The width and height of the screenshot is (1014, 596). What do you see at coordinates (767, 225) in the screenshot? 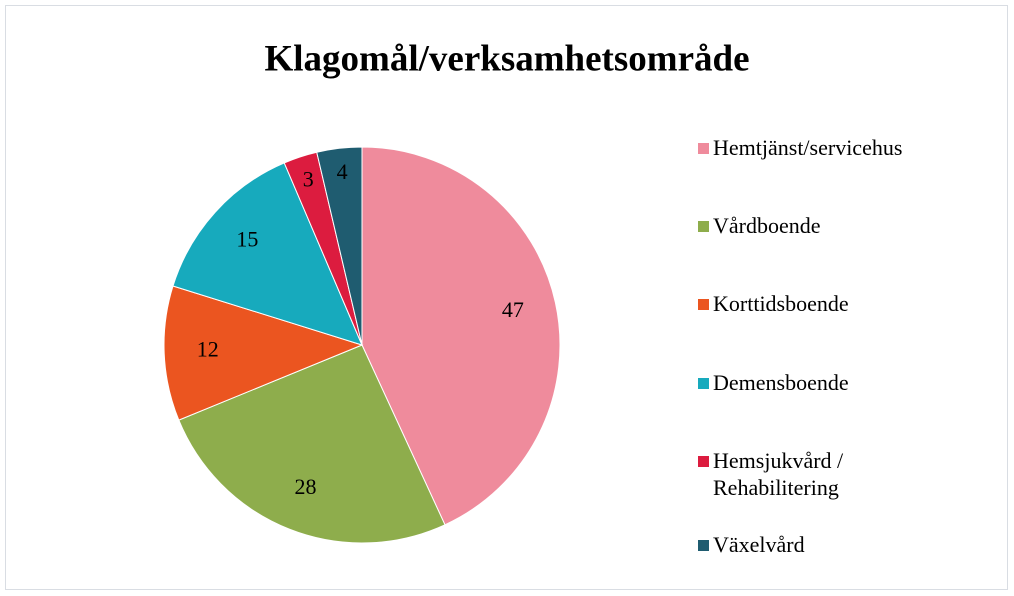
I see `legend-label: Vårdboende` at bounding box center [767, 225].